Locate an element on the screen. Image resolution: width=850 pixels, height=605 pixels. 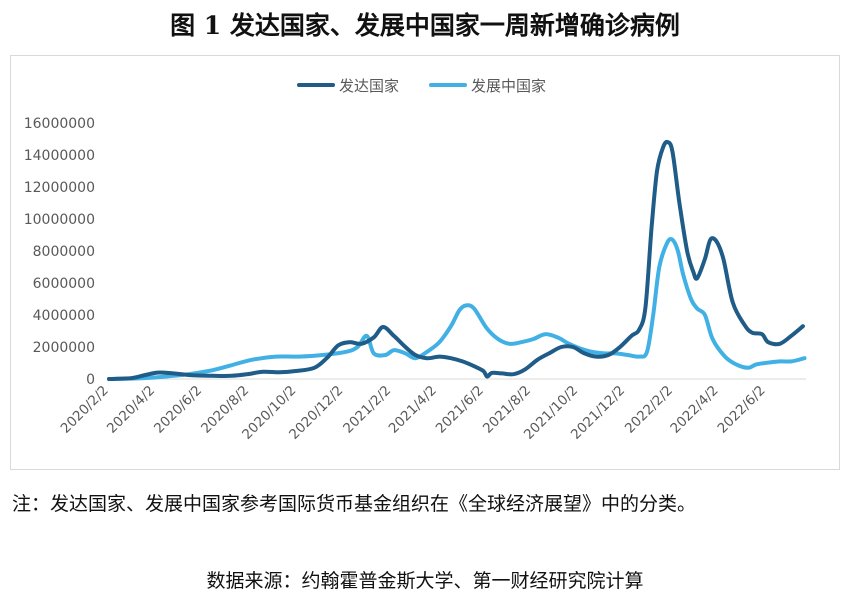
x-tick-label: 2021/2/2 is located at coordinates (367, 410).